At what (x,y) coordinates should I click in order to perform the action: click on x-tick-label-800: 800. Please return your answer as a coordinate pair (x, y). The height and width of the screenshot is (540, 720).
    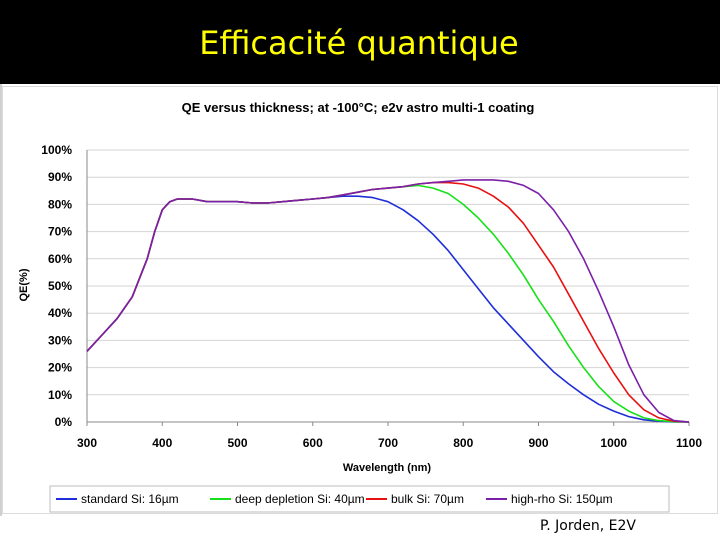
    Looking at the image, I should click on (463, 443).